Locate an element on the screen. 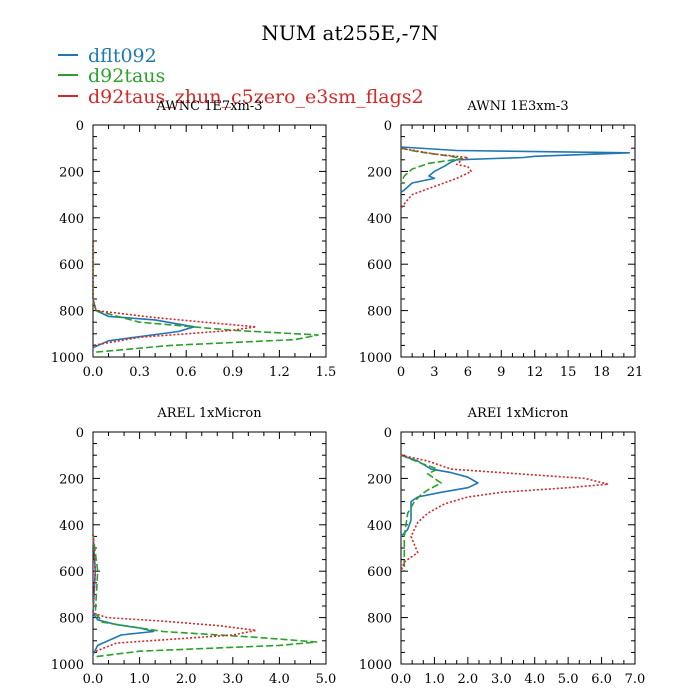  legend-entry-d92taus-zhun: d92taus_zhun_c5zero_e3sm_flags2 is located at coordinates (241, 97).